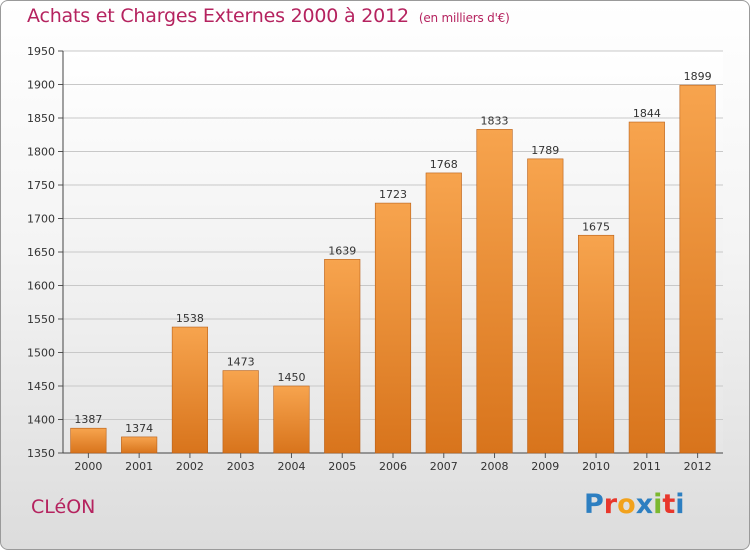  I want to click on chart-subtitle: (en milliers d'€), so click(464, 18).